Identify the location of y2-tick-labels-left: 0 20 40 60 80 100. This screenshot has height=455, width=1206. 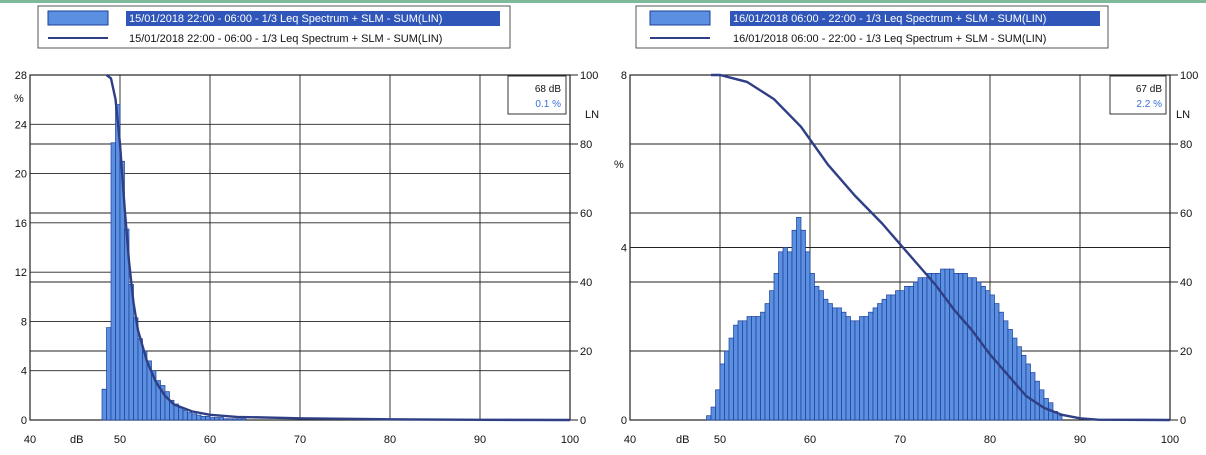
(584, 248).